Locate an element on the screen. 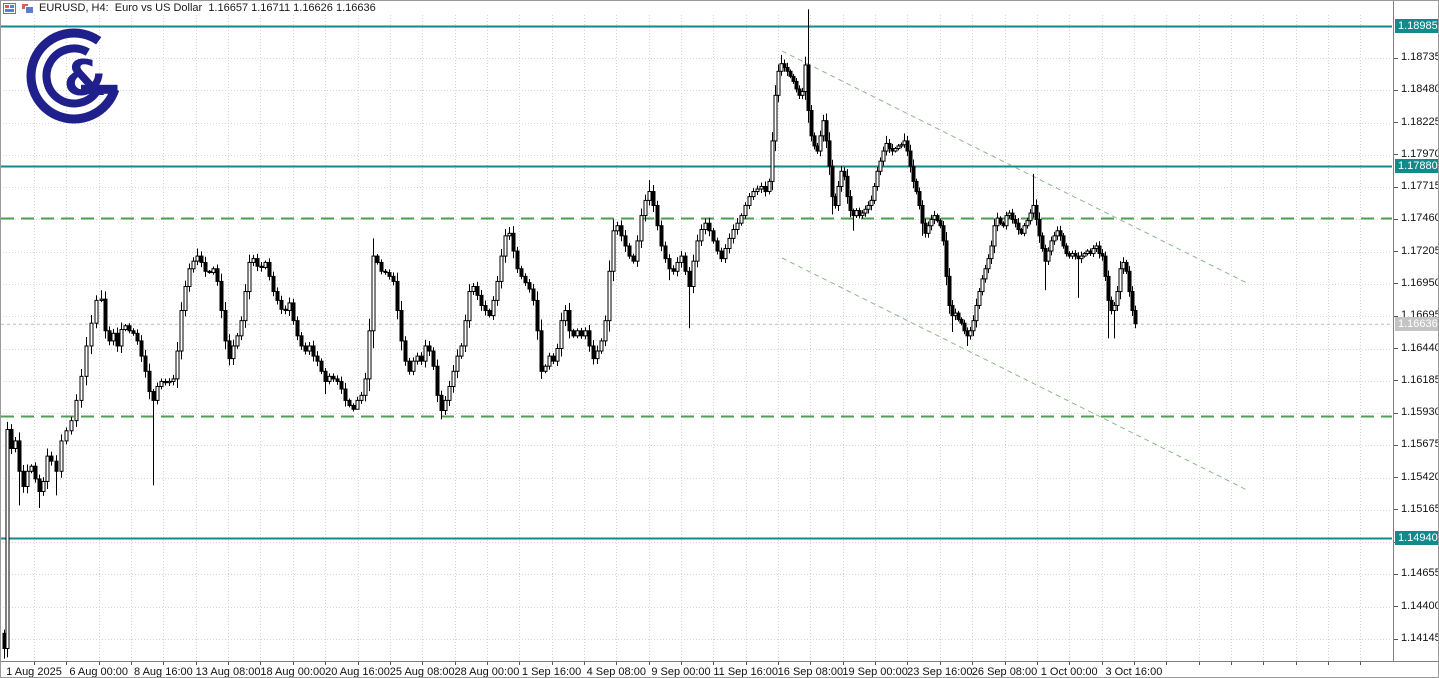 Image resolution: width=1439 pixels, height=678 pixels. time-axis-label: 3 Oct 16:00 is located at coordinates (1134, 672).